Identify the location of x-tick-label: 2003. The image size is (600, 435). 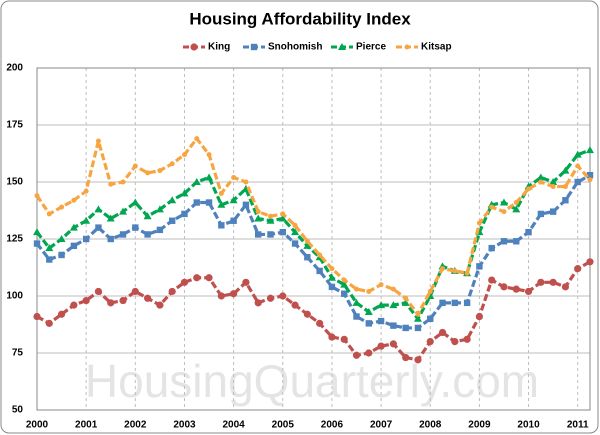
(184, 425).